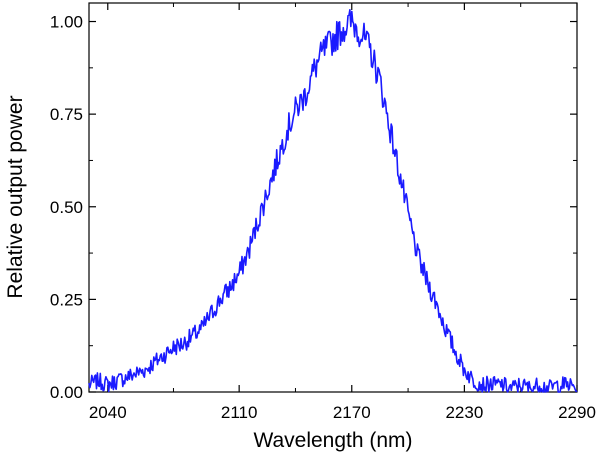 This screenshot has width=600, height=461. What do you see at coordinates (66, 299) in the screenshot?
I see `y-tick-label: 0.25` at bounding box center [66, 299].